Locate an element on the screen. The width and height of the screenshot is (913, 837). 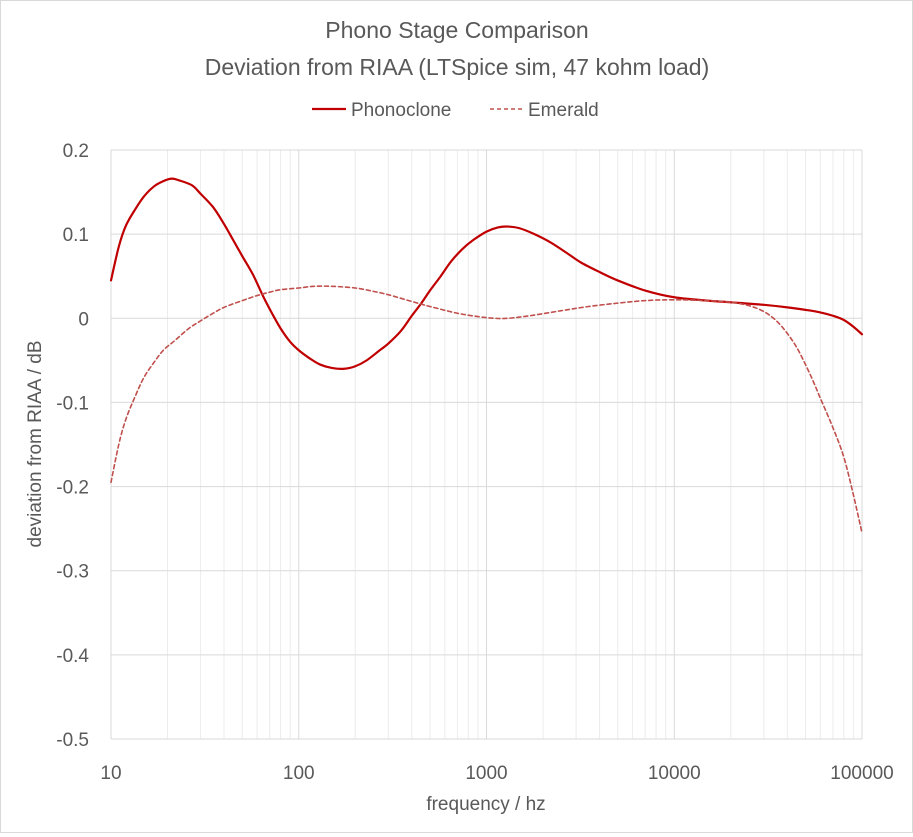
x-tick-label: 1000 is located at coordinates (486, 773).